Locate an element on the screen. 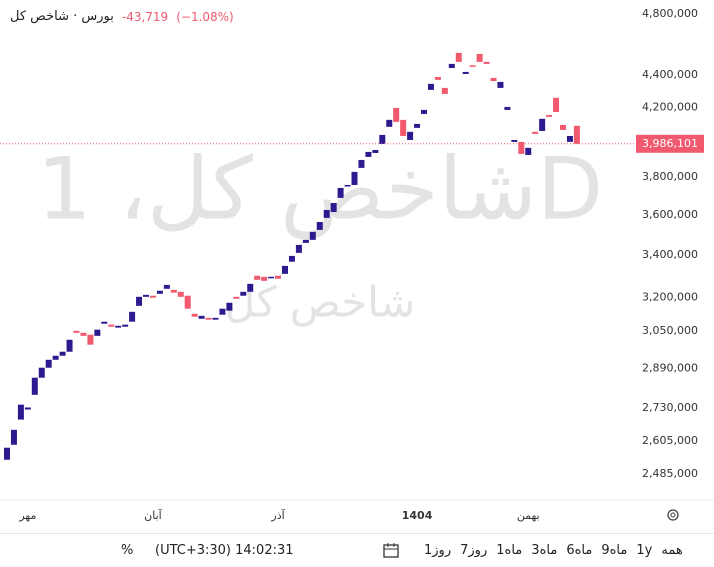 The image size is (714, 567). y-tick-label: 4,800,000 is located at coordinates (670, 13).